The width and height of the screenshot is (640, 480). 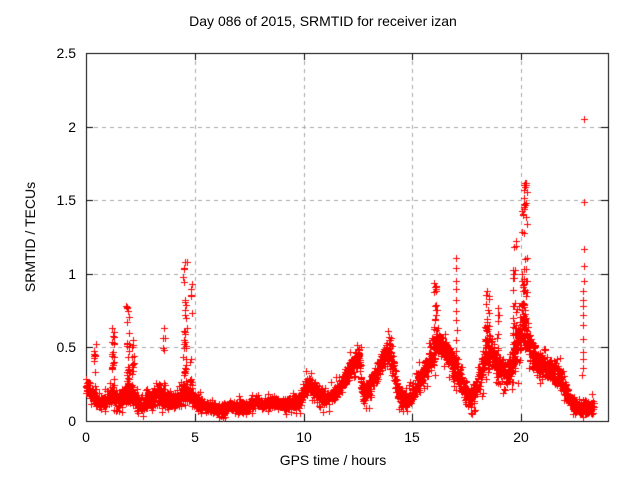 I want to click on x-tick-label: 15, so click(x=412, y=437).